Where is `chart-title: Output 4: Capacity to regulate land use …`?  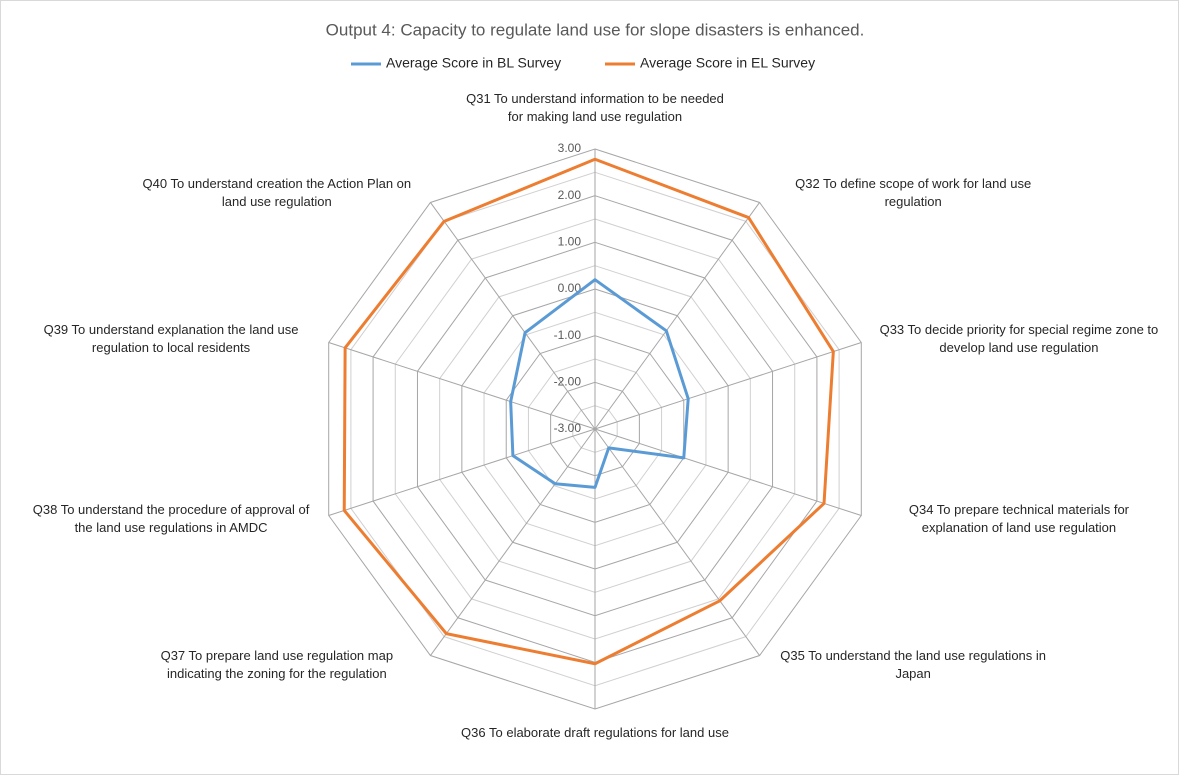
chart-title: Output 4: Capacity to regulate land use … is located at coordinates (595, 29).